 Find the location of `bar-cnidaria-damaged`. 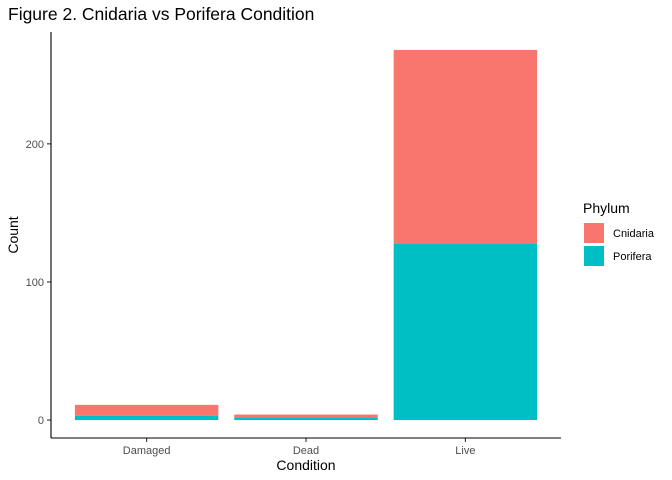

bar-cnidaria-damaged is located at coordinates (146, 410).